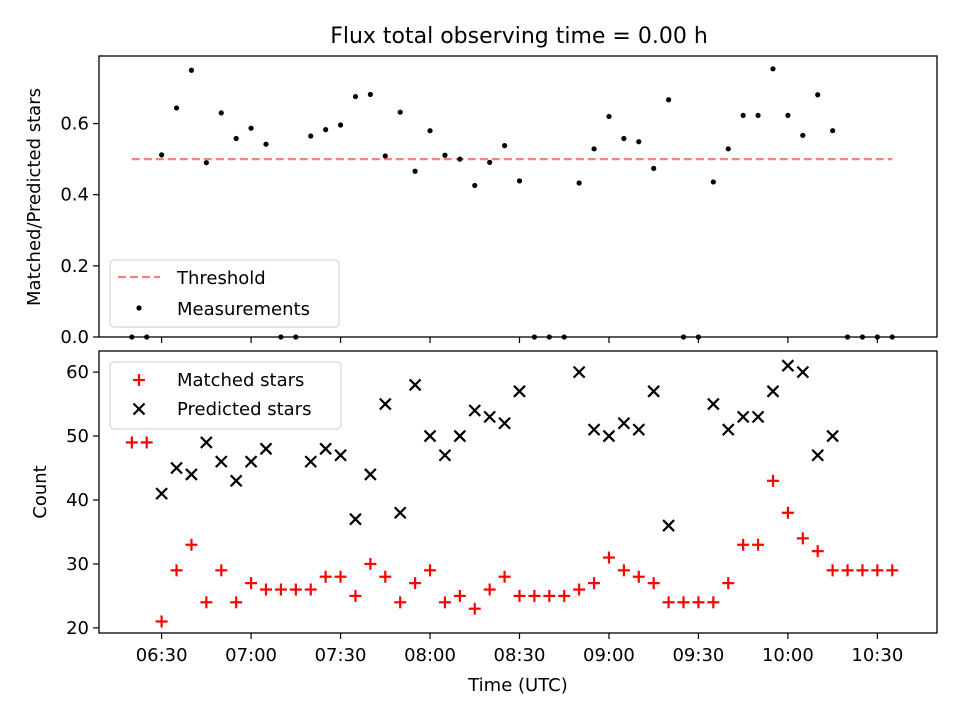  What do you see at coordinates (877, 655) in the screenshot?
I see `x-tick-label: 10:30` at bounding box center [877, 655].